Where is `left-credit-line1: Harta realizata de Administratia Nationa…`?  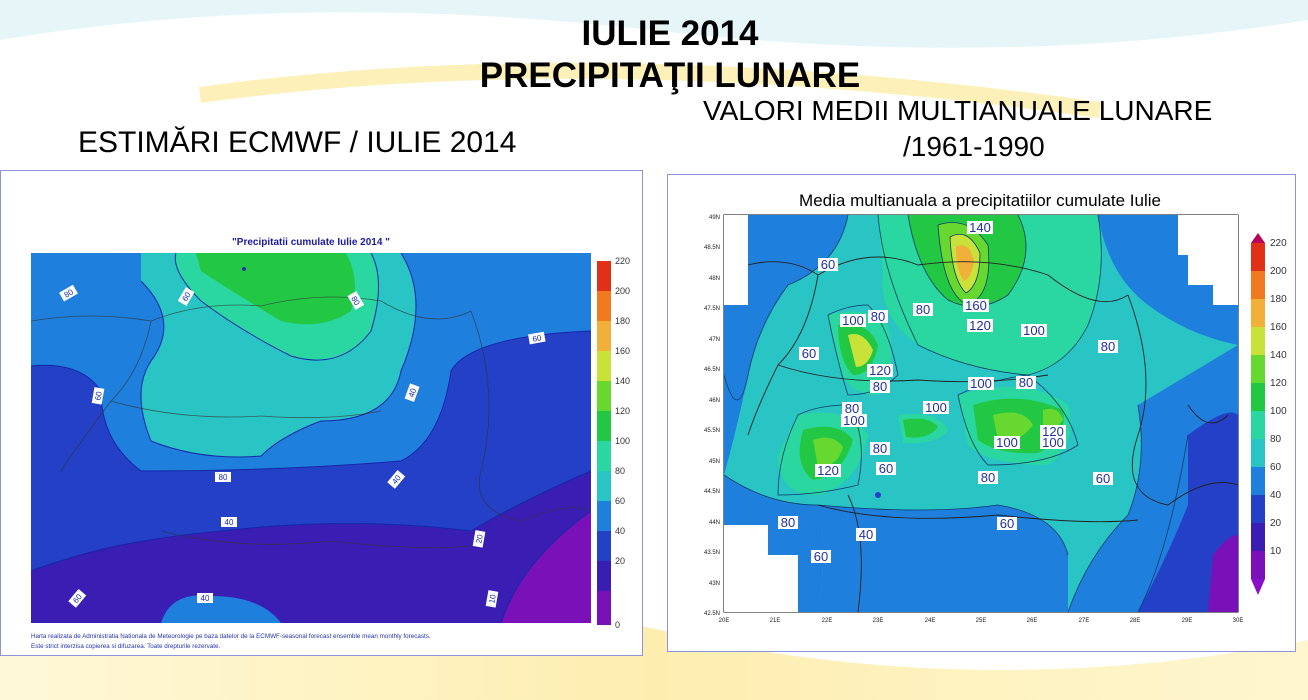 left-credit-line1: Harta realizata de Administratia Nationa… is located at coordinates (231, 636).